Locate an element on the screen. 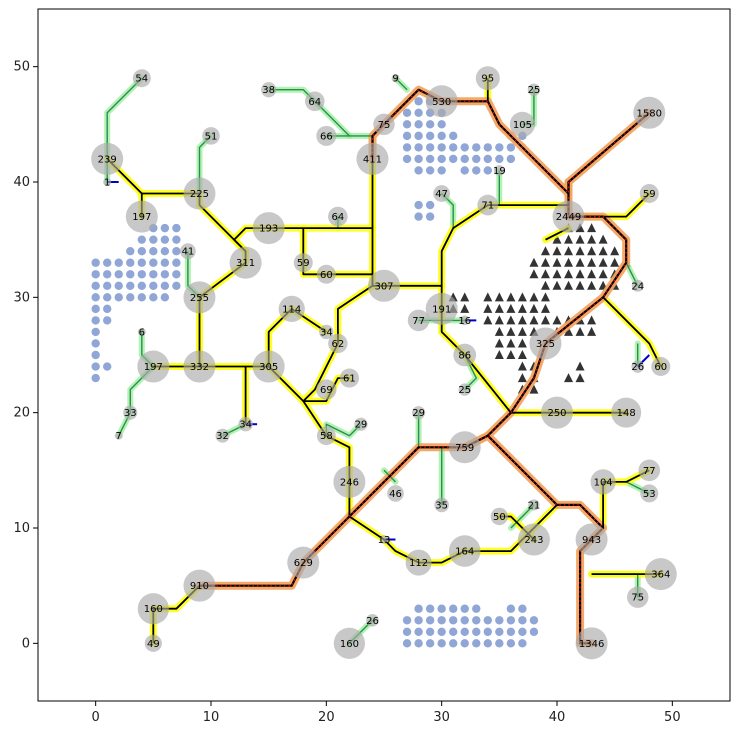 The height and width of the screenshot is (736, 740). node-label: 49 is located at coordinates (153, 644).